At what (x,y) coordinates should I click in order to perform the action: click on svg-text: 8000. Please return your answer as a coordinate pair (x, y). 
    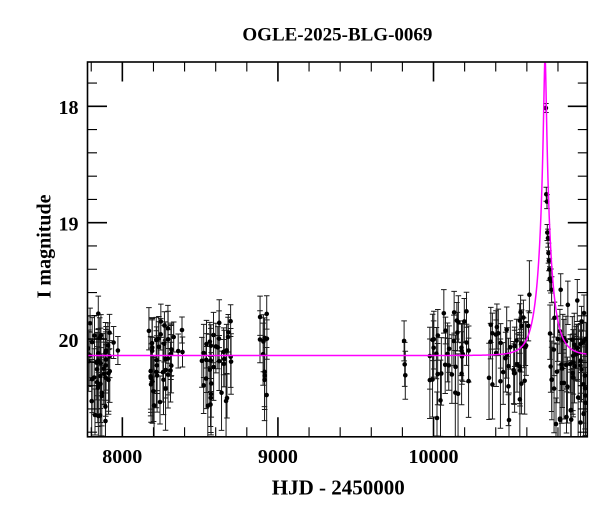
    Looking at the image, I should click on (122, 457).